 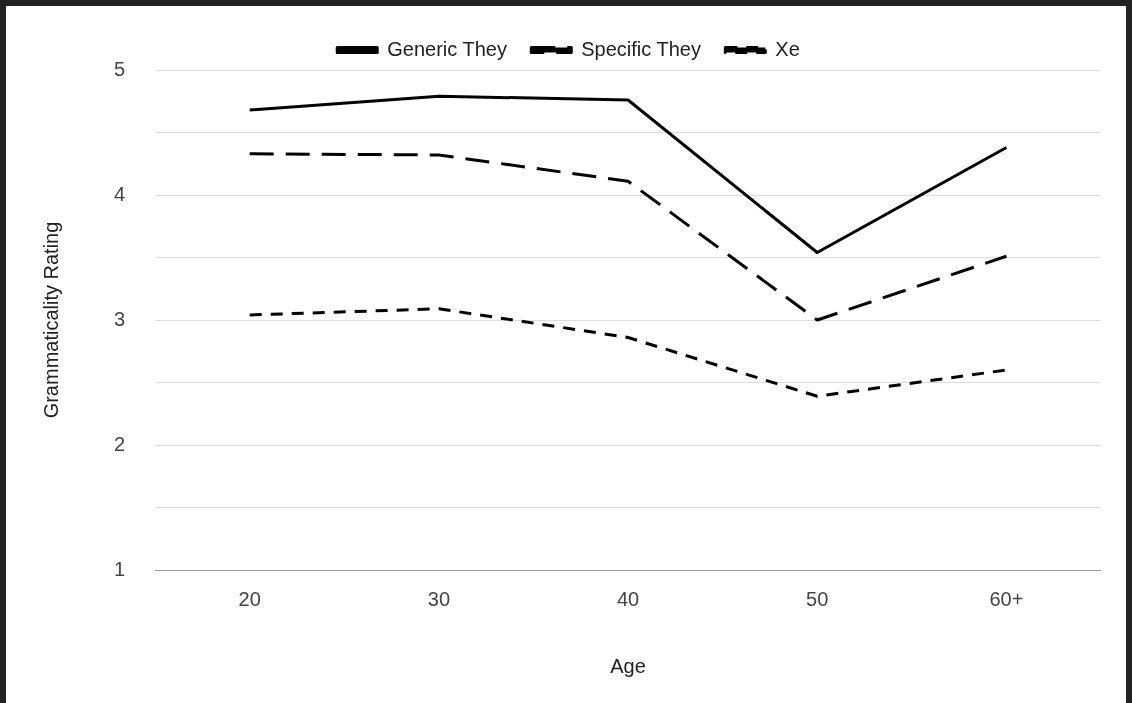 I want to click on x-tick-label: 20, so click(x=249, y=598).